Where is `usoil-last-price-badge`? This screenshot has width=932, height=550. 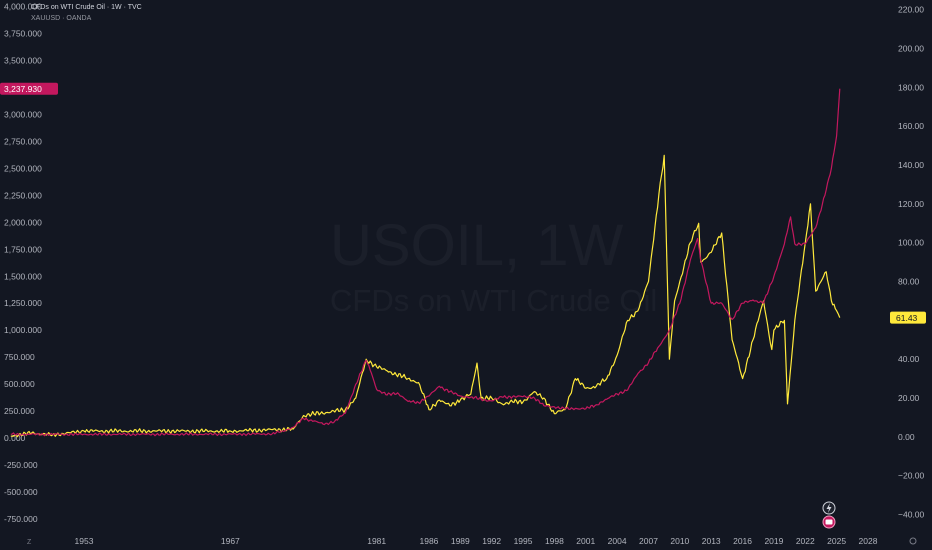 usoil-last-price-badge is located at coordinates (908, 317).